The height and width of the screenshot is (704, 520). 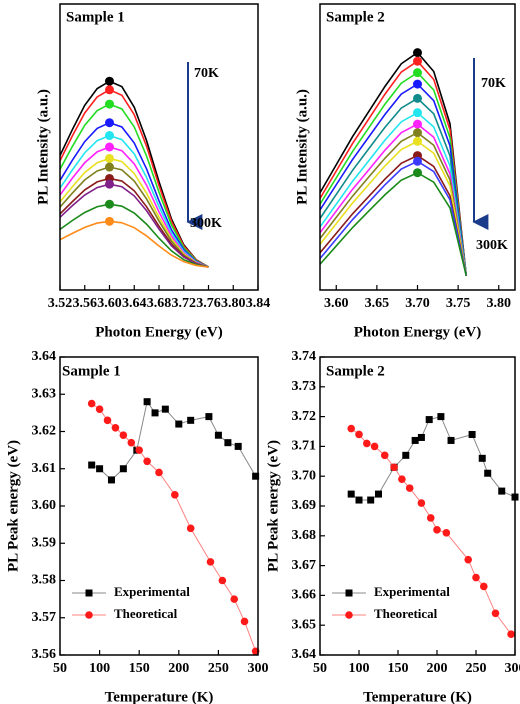 I want to click on x-axis-label: Temperature (K), so click(x=159, y=696).